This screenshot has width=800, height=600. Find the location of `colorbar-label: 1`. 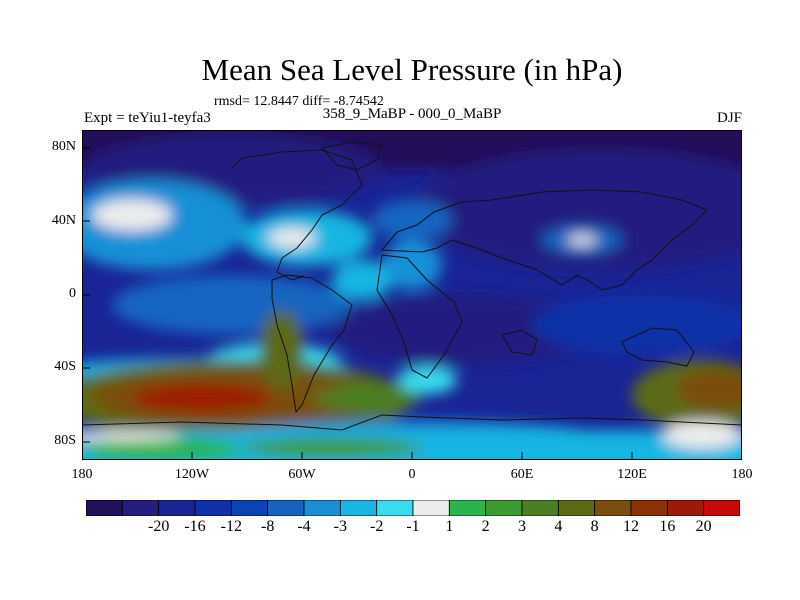

colorbar-label: 1 is located at coordinates (449, 526).